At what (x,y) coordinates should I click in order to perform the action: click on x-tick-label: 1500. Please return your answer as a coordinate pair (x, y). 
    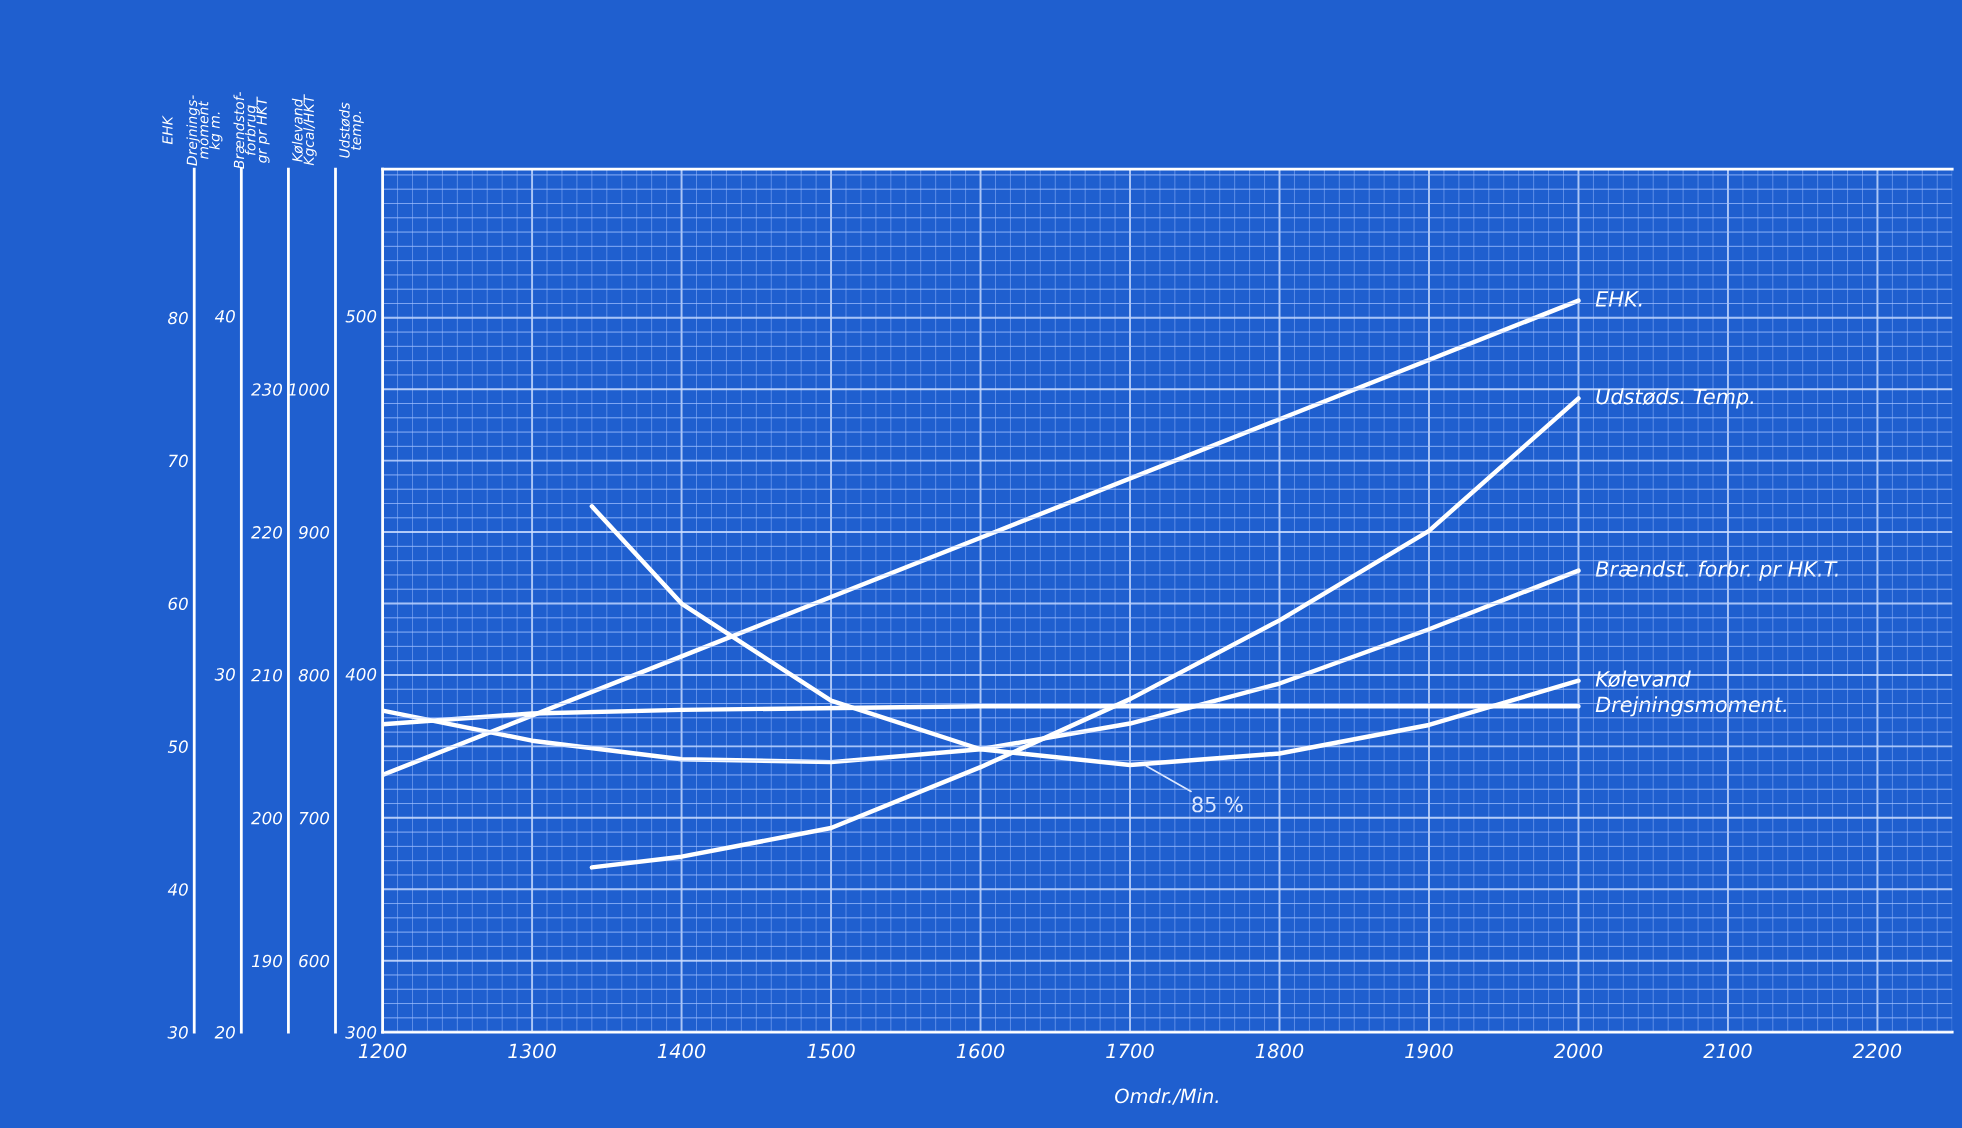
    Looking at the image, I should click on (831, 1051).